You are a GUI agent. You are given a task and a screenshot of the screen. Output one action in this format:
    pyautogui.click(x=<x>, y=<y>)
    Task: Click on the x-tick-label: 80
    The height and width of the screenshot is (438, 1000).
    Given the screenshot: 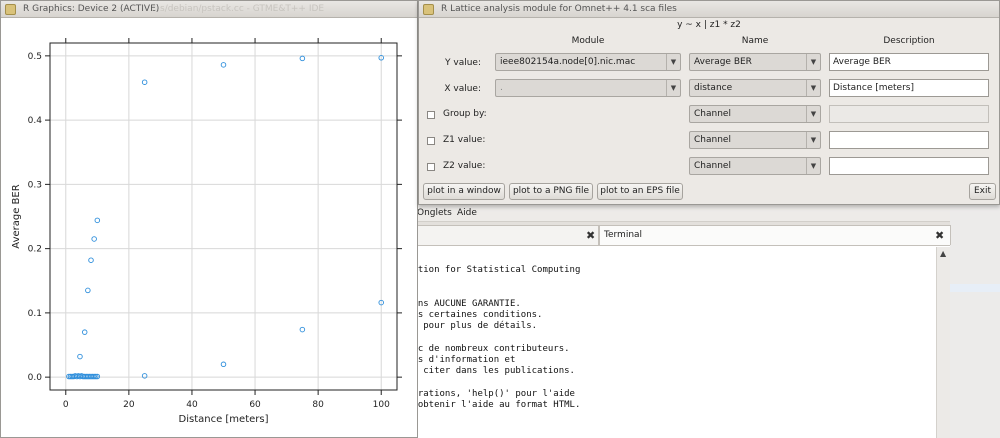 What is the action you would take?
    pyautogui.click(x=318, y=405)
    